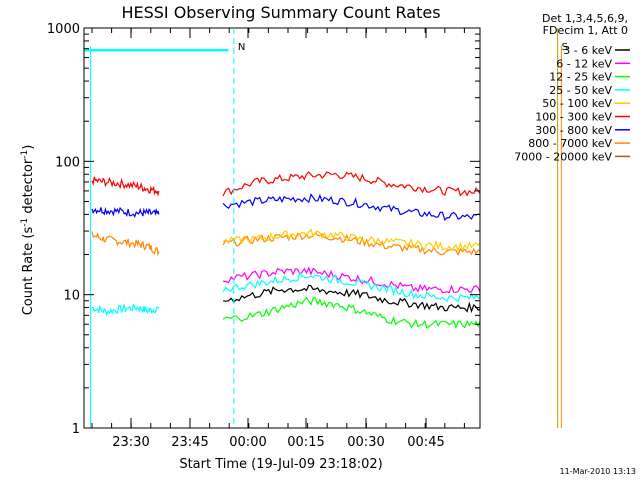 This screenshot has height=480, width=640. Describe the element at coordinates (189, 442) in the screenshot. I see `x-tick-label: 23:45` at that location.